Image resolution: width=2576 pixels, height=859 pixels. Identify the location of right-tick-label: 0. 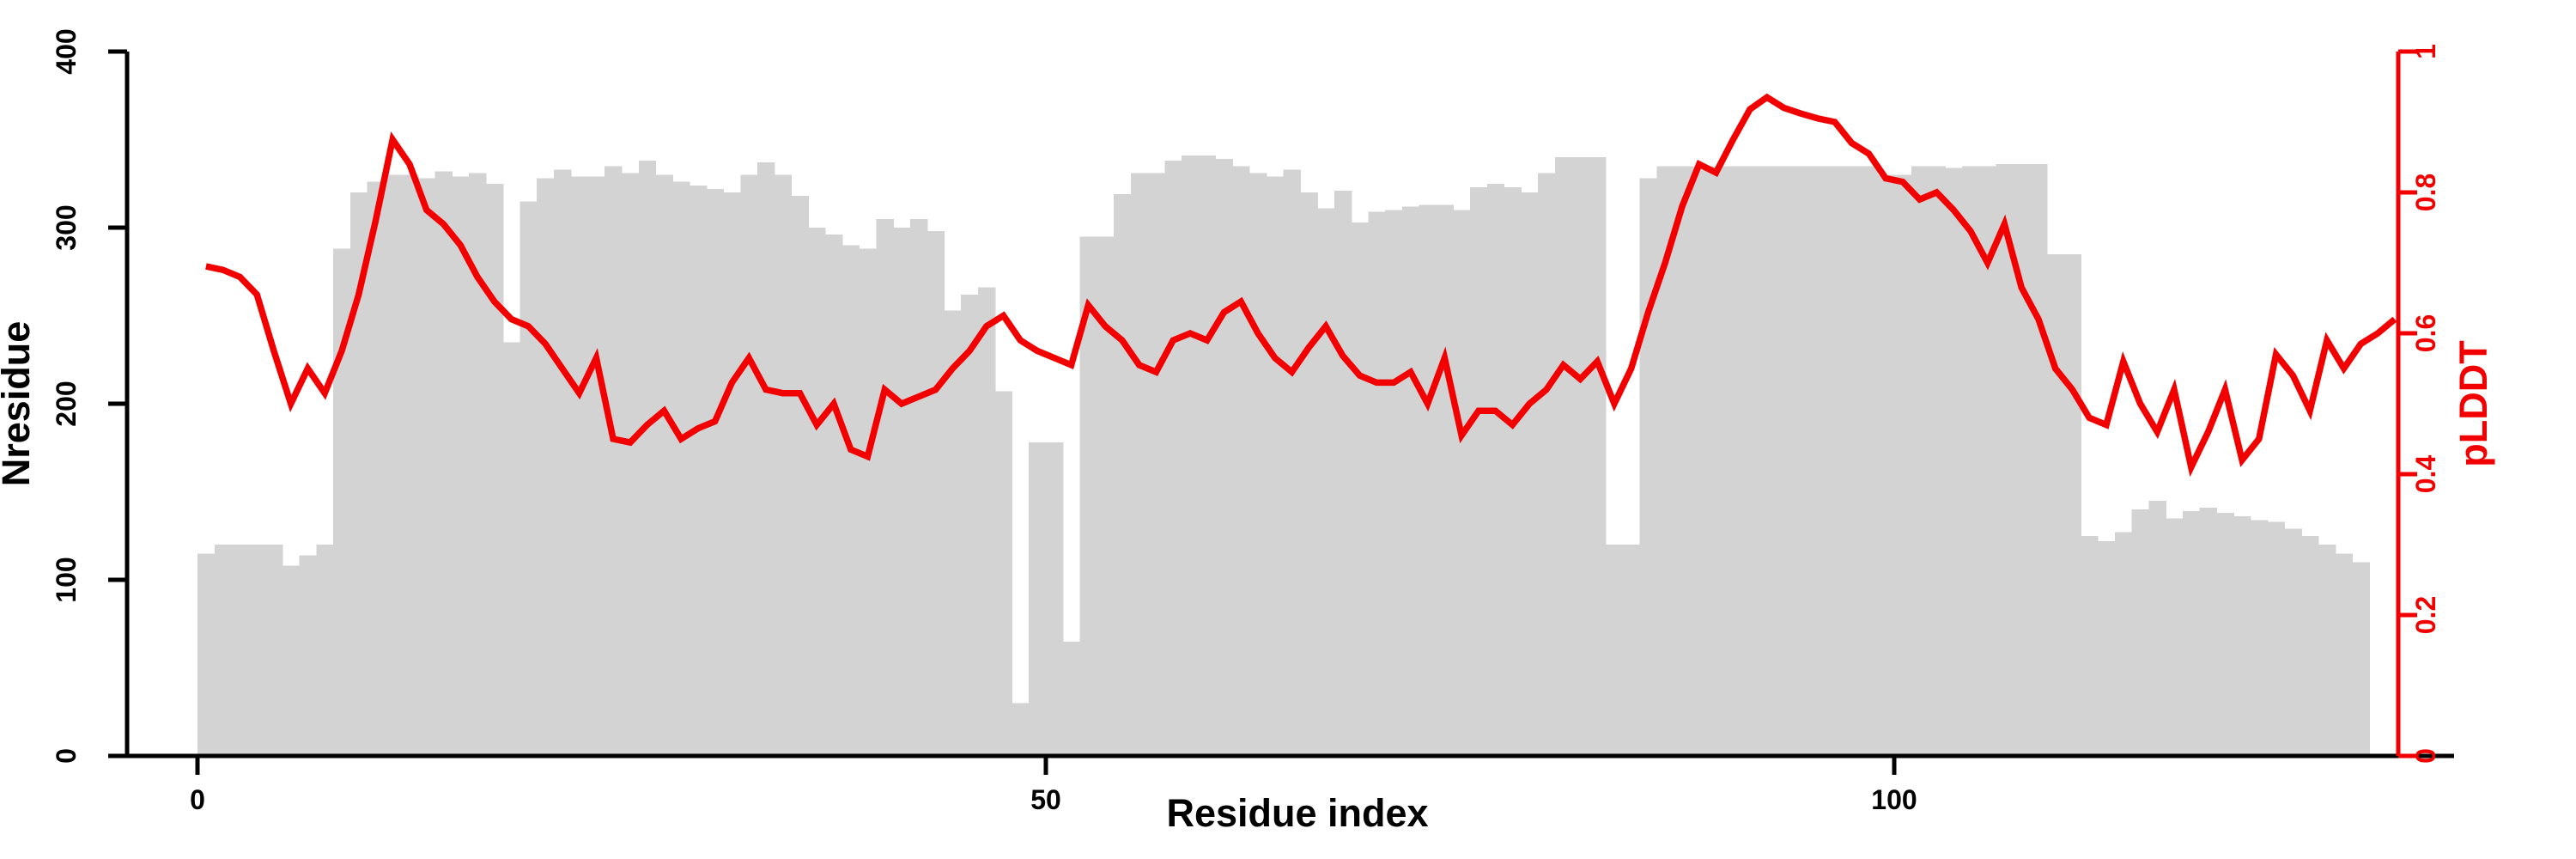
(2426, 756).